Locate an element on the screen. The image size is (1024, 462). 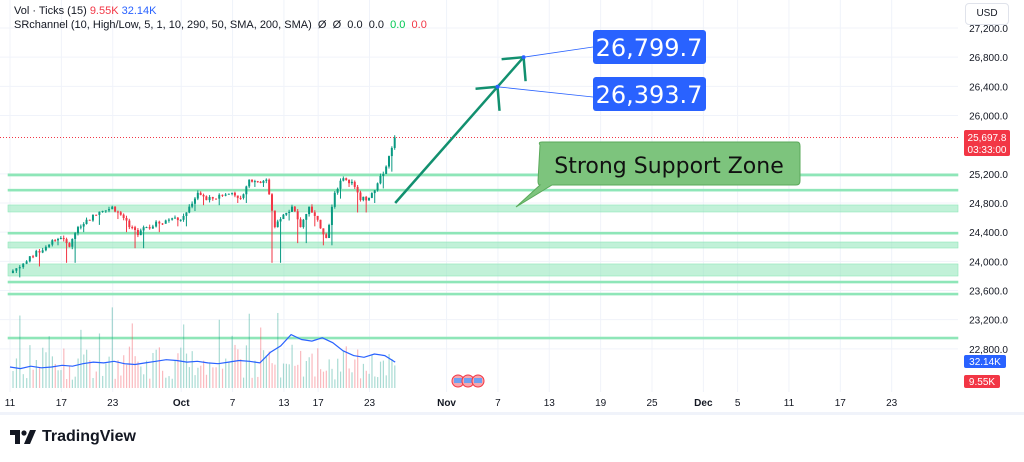
time-axis-label: 7 is located at coordinates (498, 403).